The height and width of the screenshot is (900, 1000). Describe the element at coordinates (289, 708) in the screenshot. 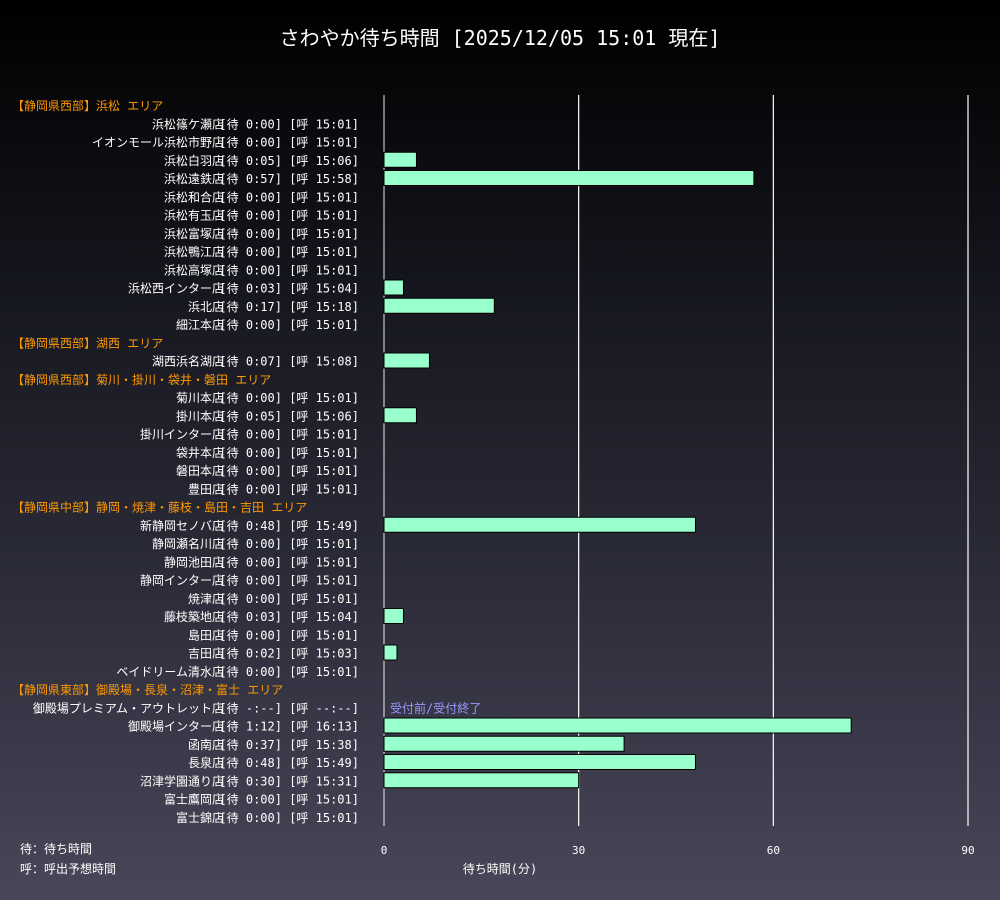

I see `store-wait-info: [待 -:--] [呼 --:--]` at that location.